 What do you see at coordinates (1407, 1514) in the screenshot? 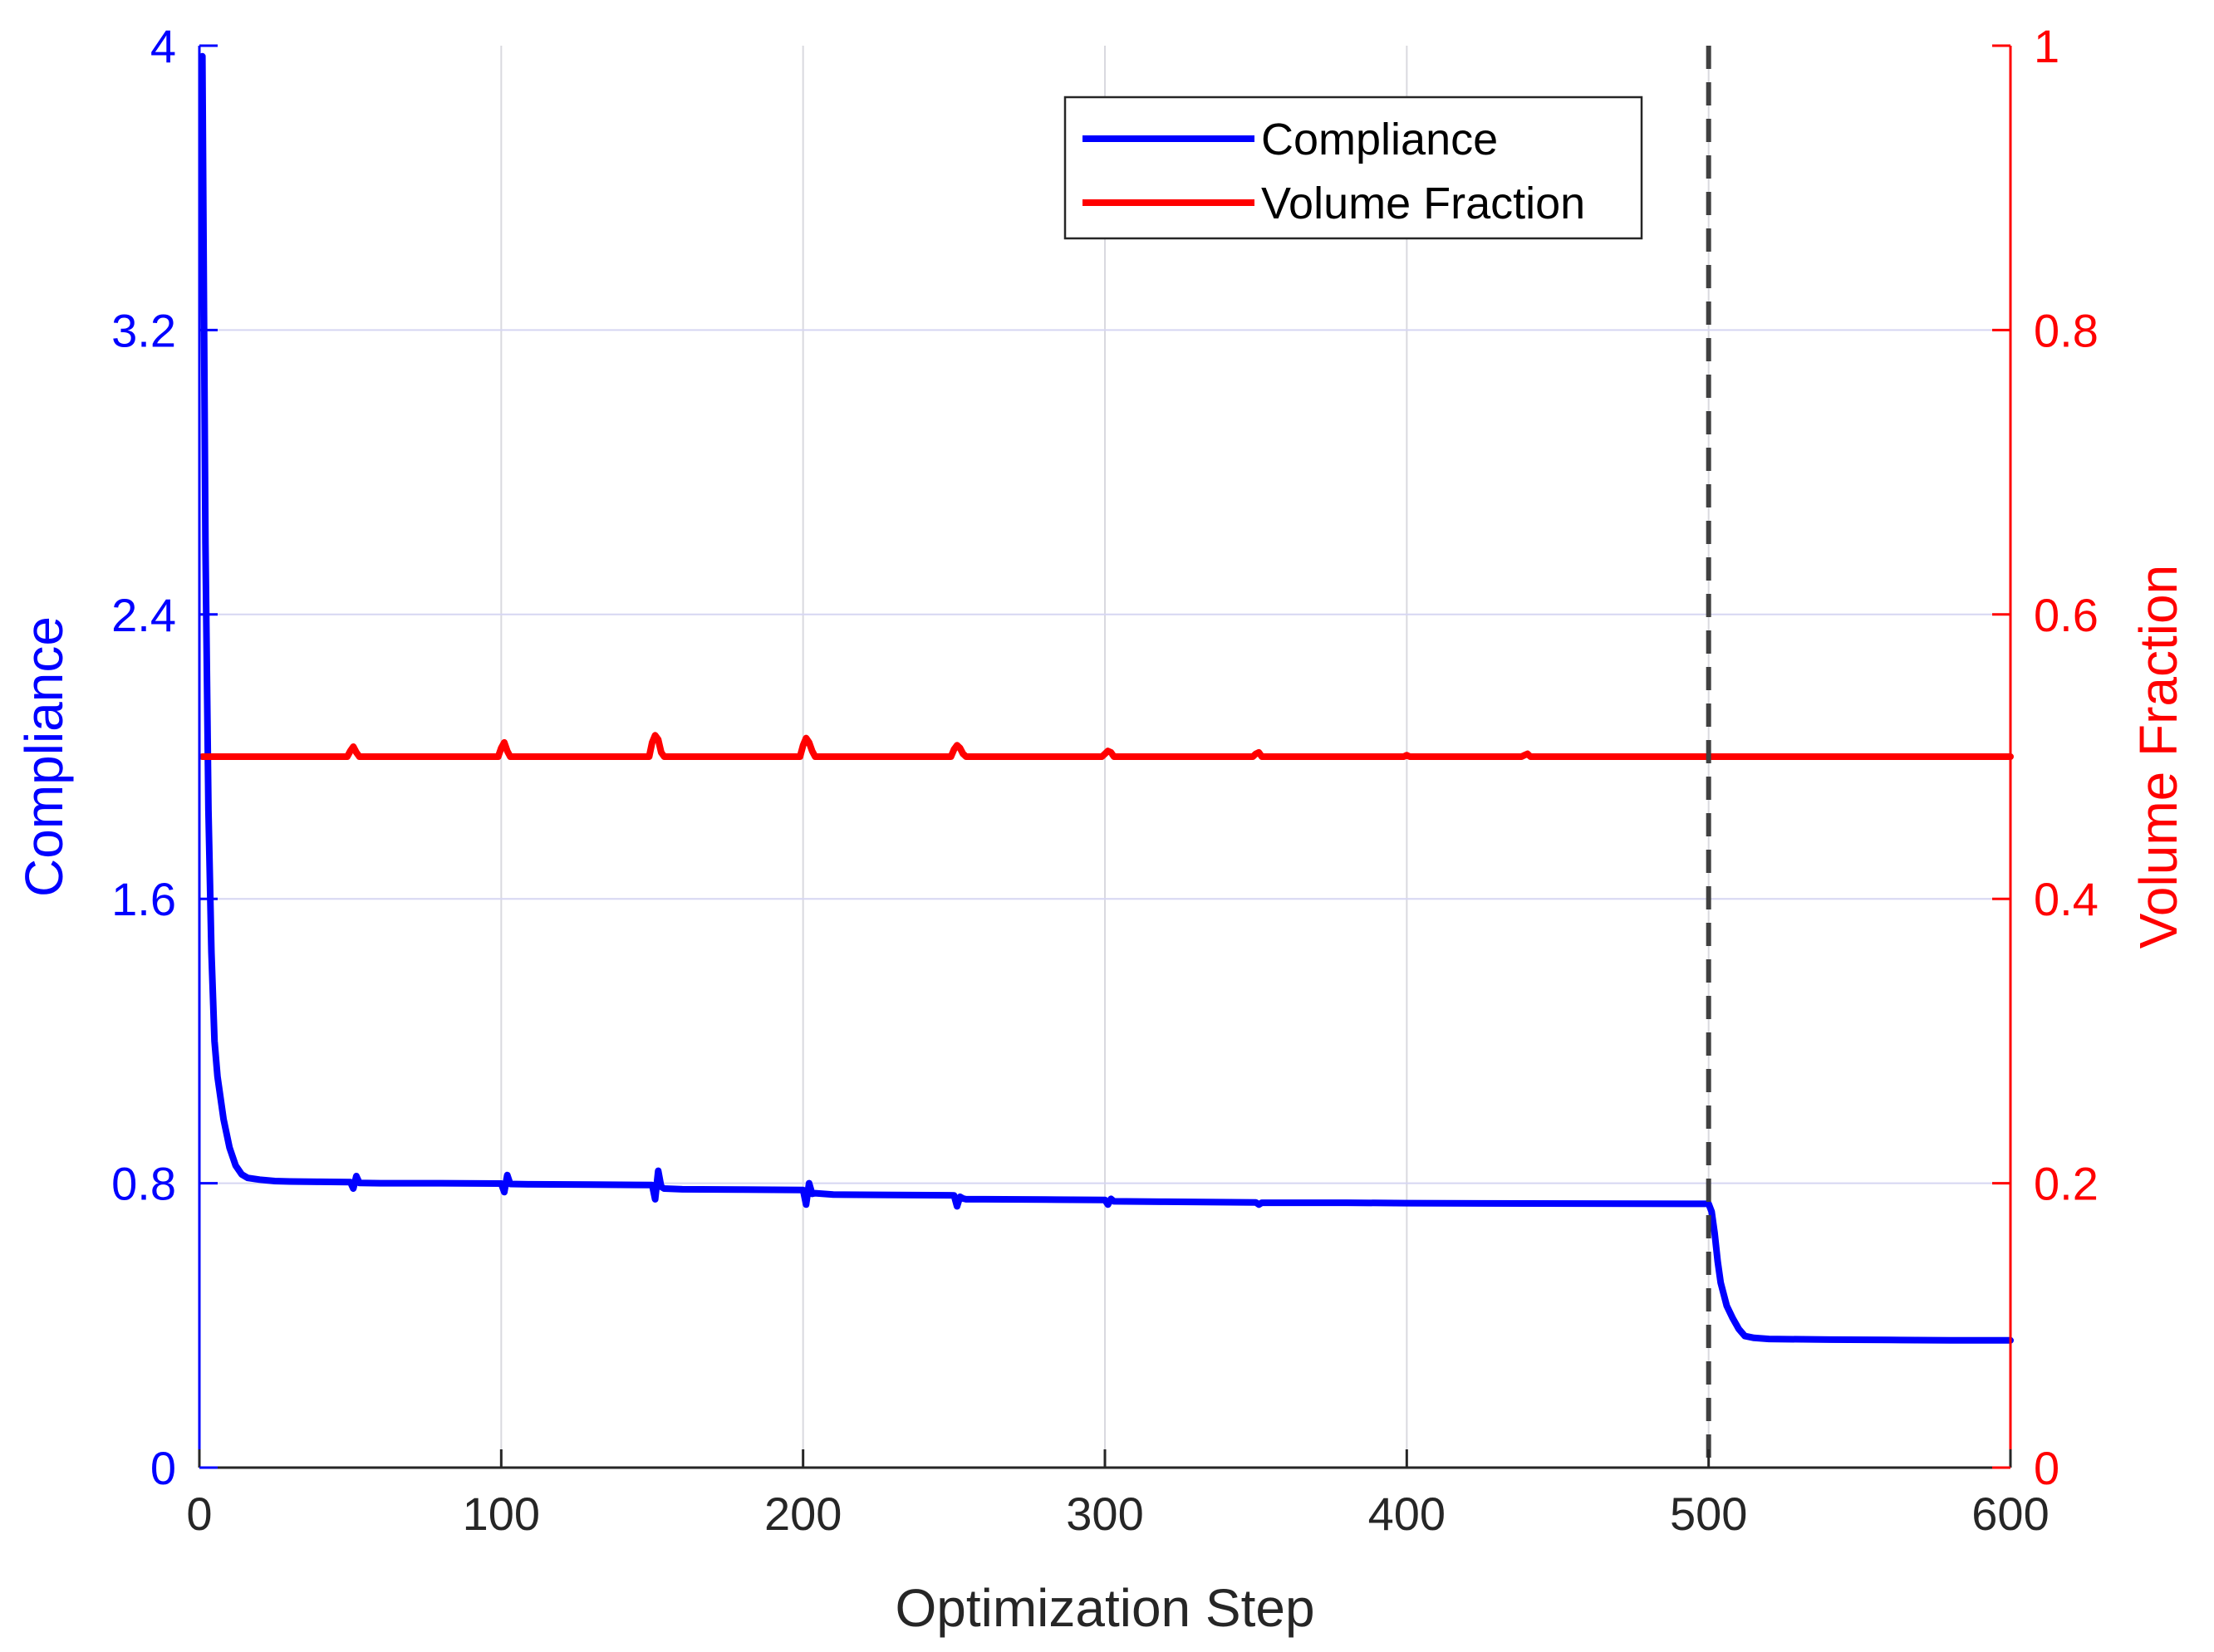
I see `x-tick-label: 400` at bounding box center [1407, 1514].